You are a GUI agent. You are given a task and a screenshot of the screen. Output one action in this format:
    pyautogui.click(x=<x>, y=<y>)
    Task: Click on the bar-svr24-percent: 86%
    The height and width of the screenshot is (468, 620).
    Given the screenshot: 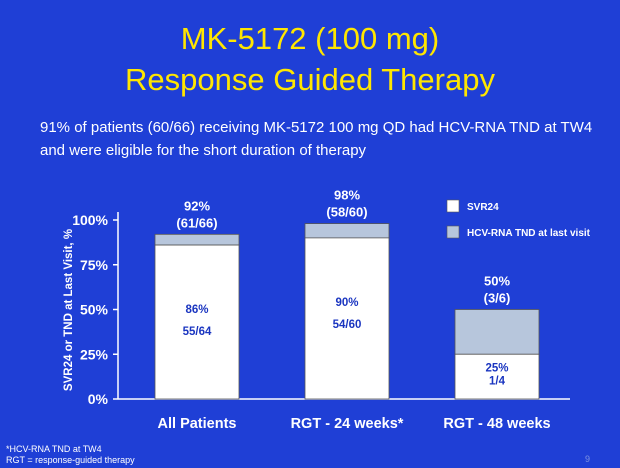 What is the action you would take?
    pyautogui.click(x=196, y=310)
    